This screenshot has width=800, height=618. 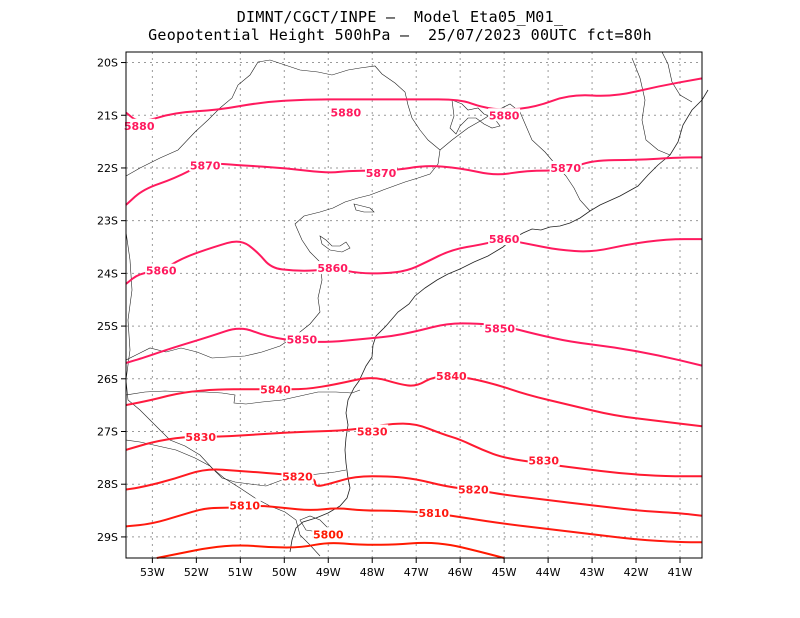 What do you see at coordinates (284, 572) in the screenshot?
I see `x-tick-label: 50W` at bounding box center [284, 572].